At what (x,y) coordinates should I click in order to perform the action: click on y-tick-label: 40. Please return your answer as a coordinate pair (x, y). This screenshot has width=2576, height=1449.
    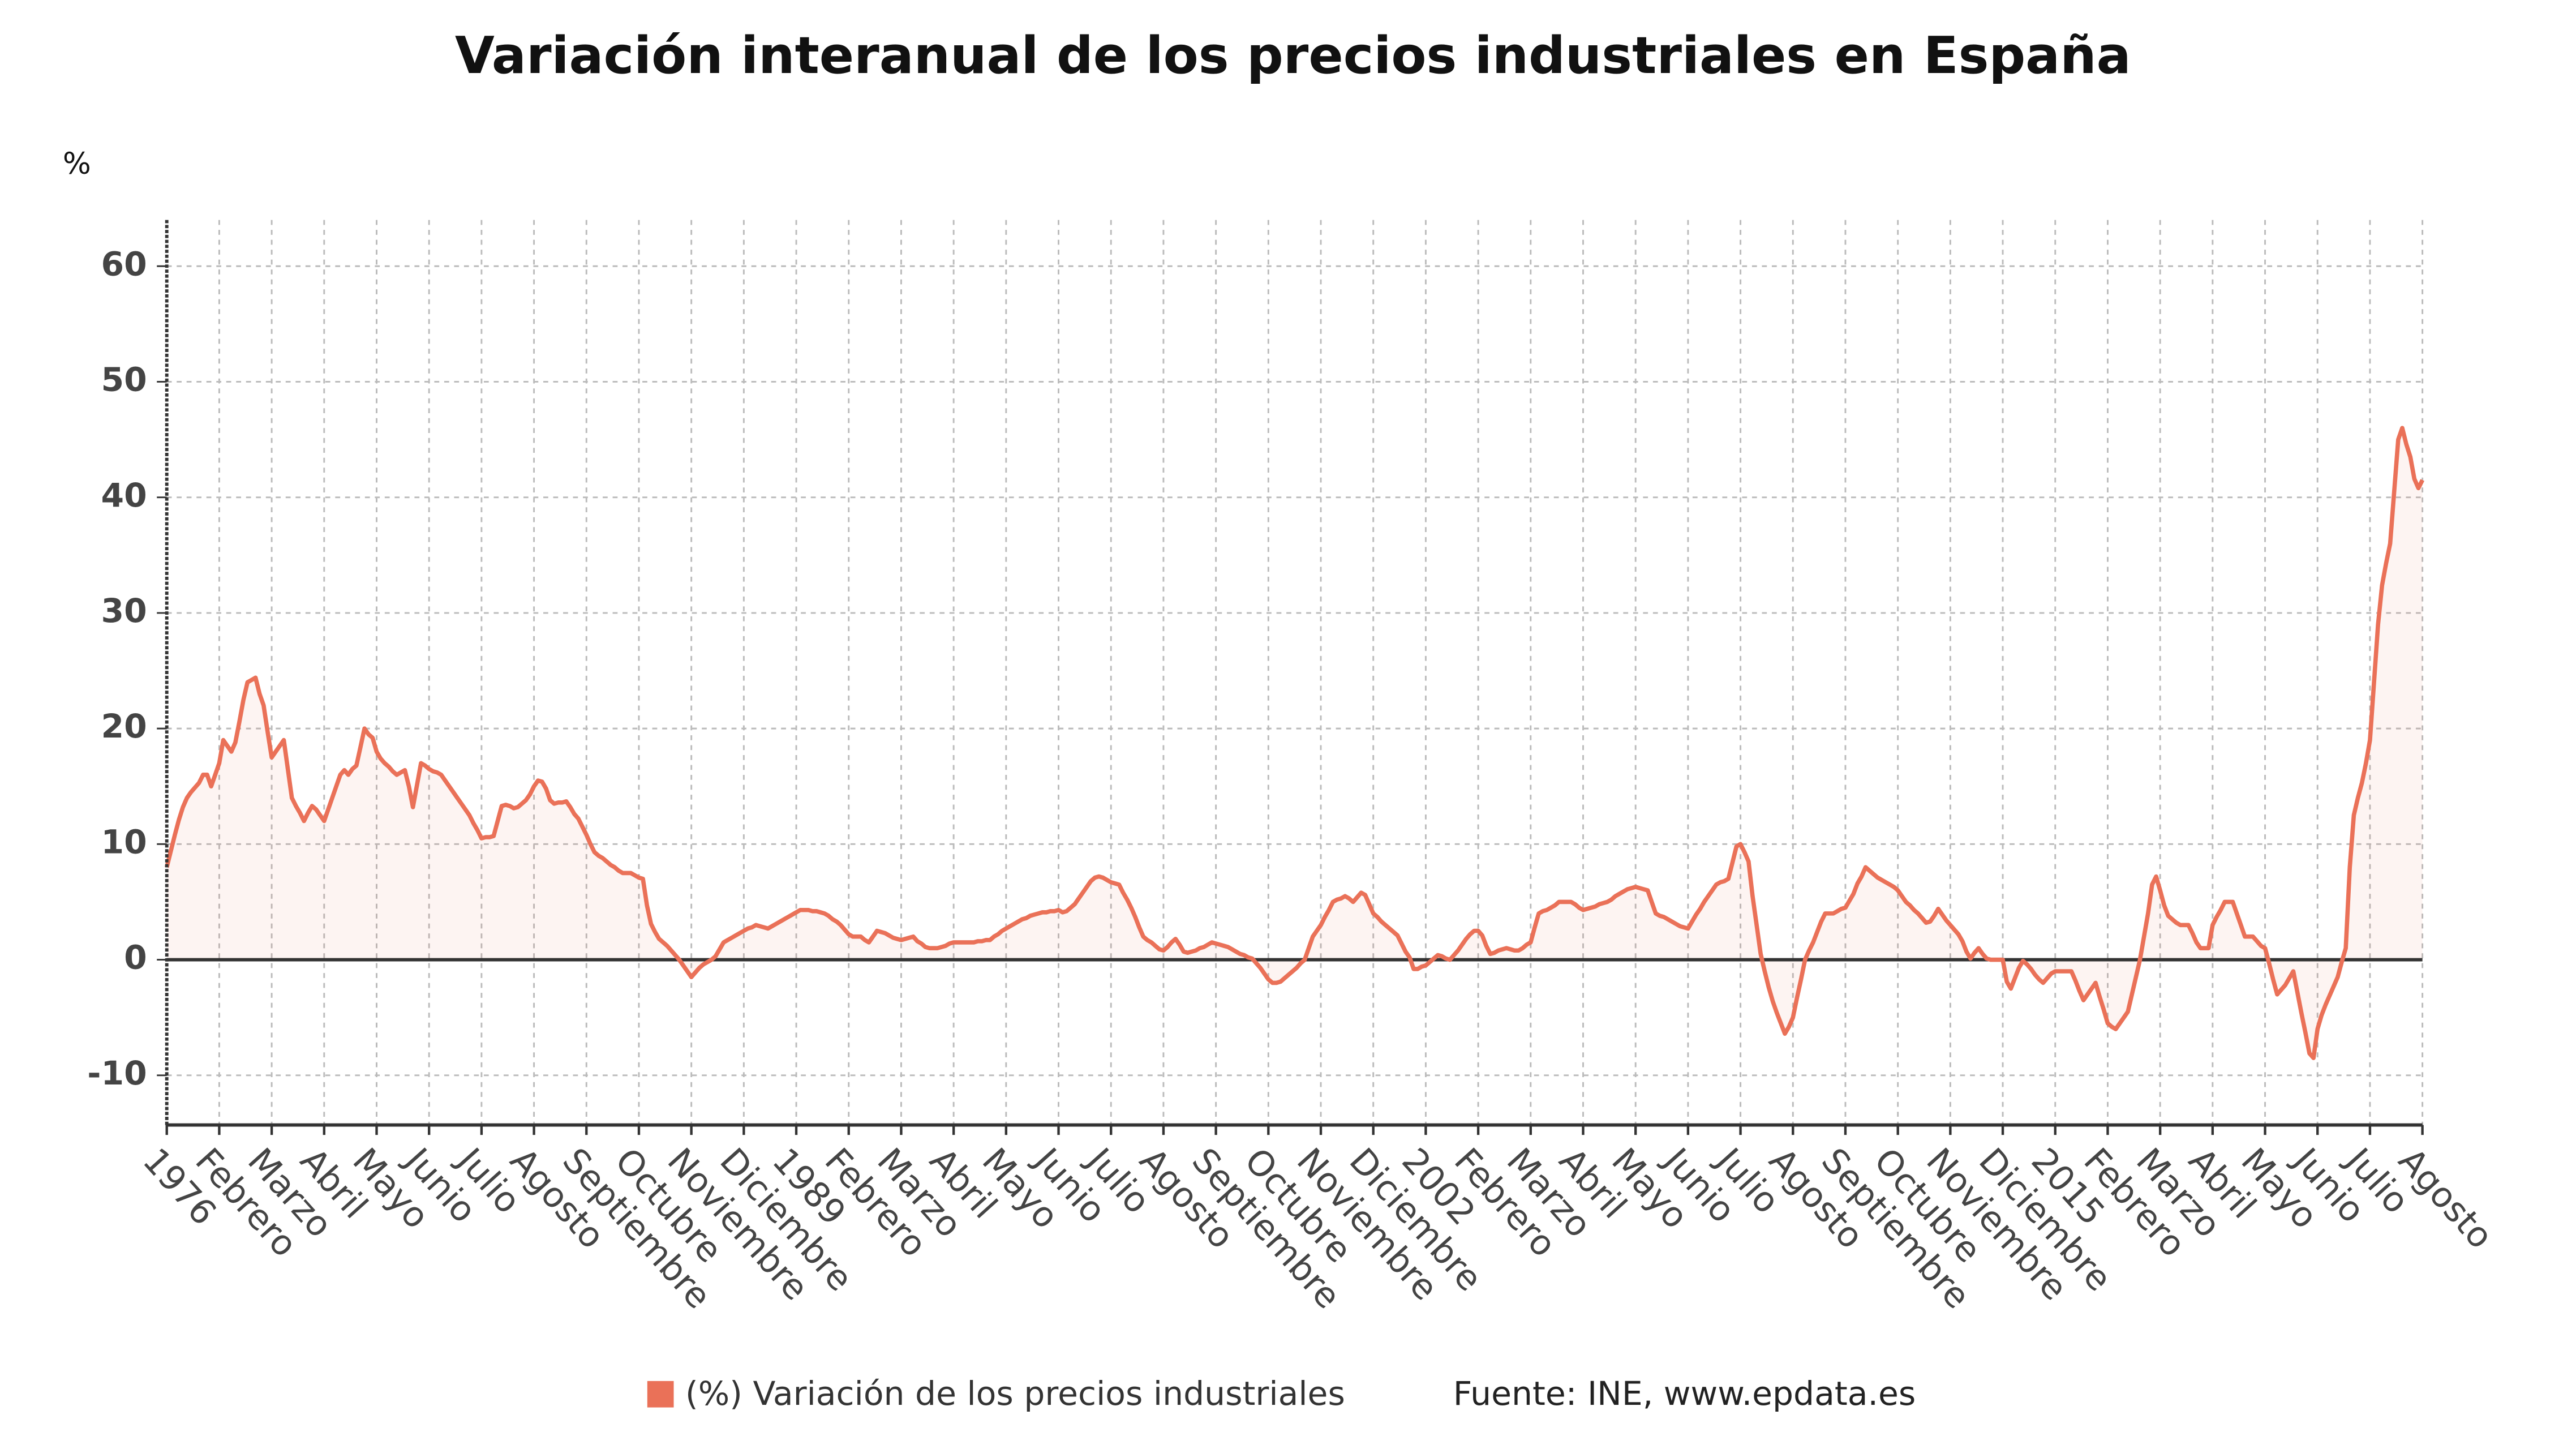
    Looking at the image, I should click on (124, 496).